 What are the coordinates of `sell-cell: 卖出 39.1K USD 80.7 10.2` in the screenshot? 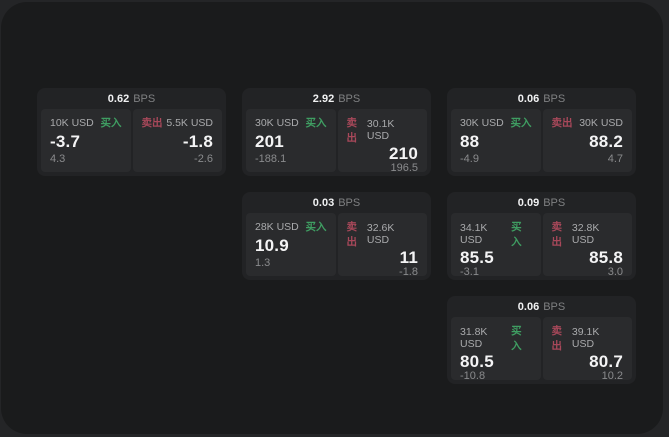 It's located at (587, 349).